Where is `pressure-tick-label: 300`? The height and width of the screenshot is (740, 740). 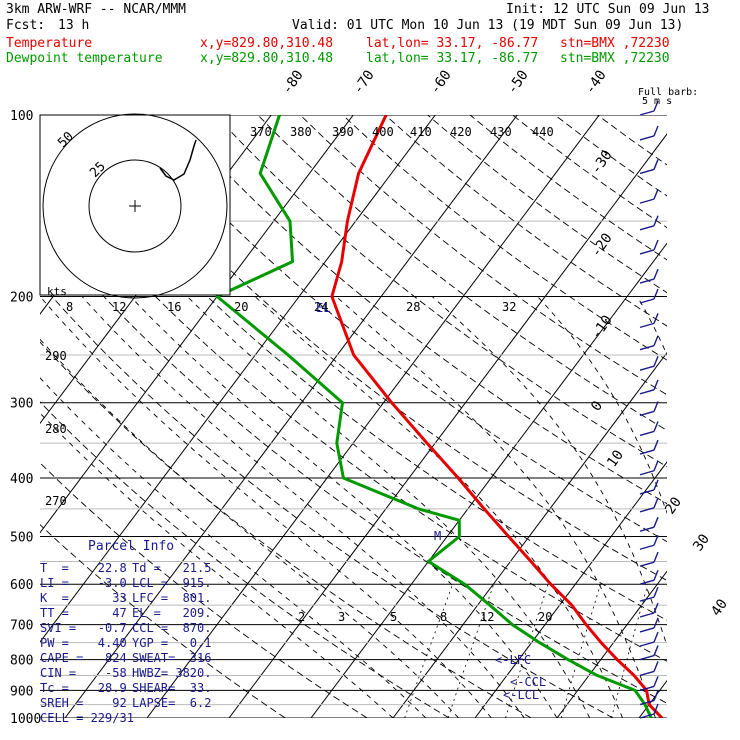
pressure-tick-label: 300 is located at coordinates (21, 404).